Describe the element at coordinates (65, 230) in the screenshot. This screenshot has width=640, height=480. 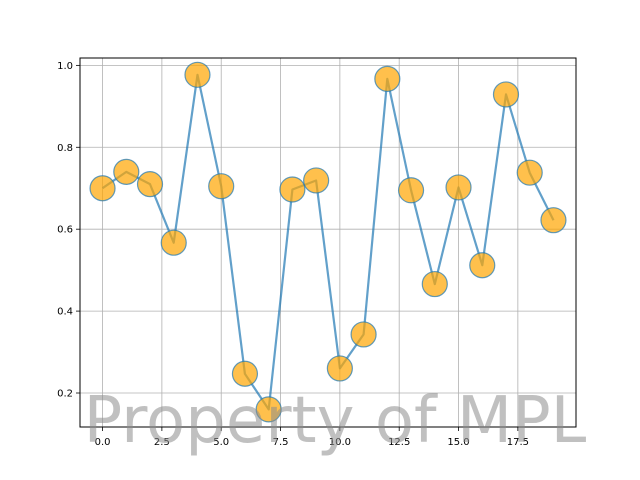
I see `y-tick-label: 0.6` at that location.